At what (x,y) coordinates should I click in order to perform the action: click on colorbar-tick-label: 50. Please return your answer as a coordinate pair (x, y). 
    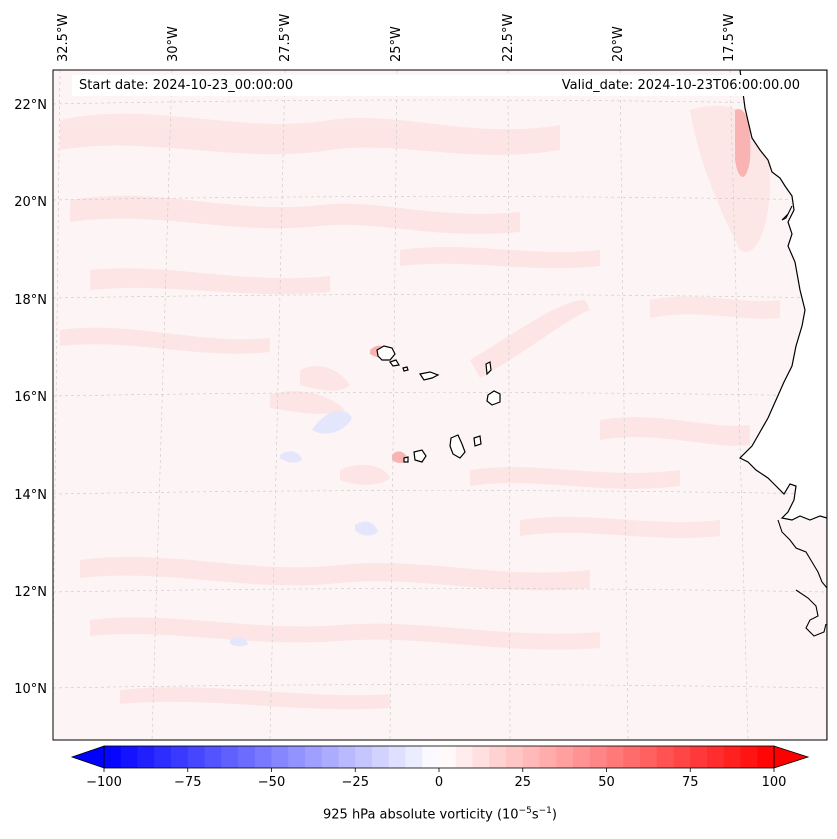
    Looking at the image, I should click on (606, 782).